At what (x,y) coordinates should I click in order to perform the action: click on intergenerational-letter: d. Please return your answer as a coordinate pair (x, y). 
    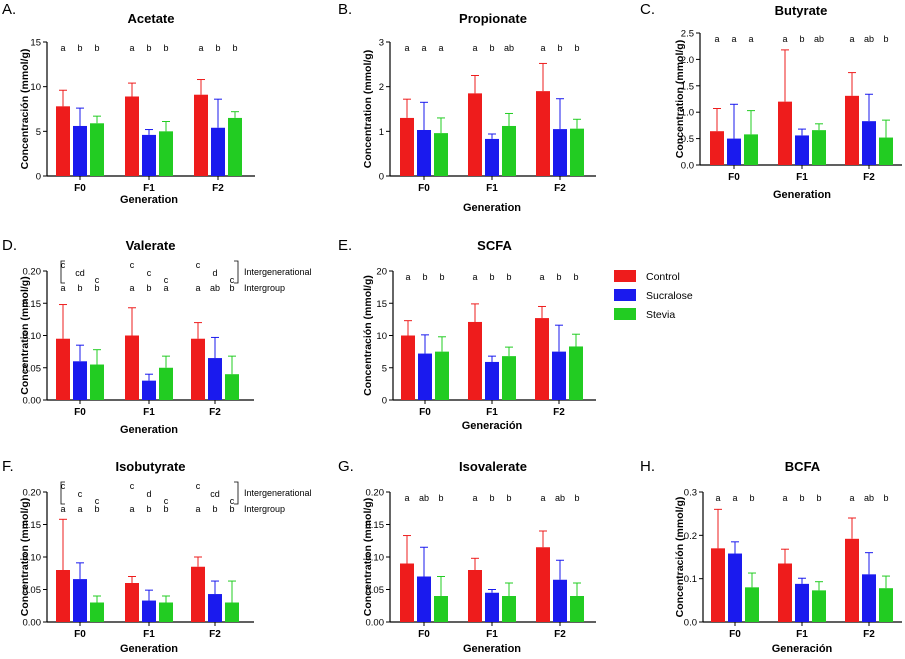
    Looking at the image, I should click on (148, 494).